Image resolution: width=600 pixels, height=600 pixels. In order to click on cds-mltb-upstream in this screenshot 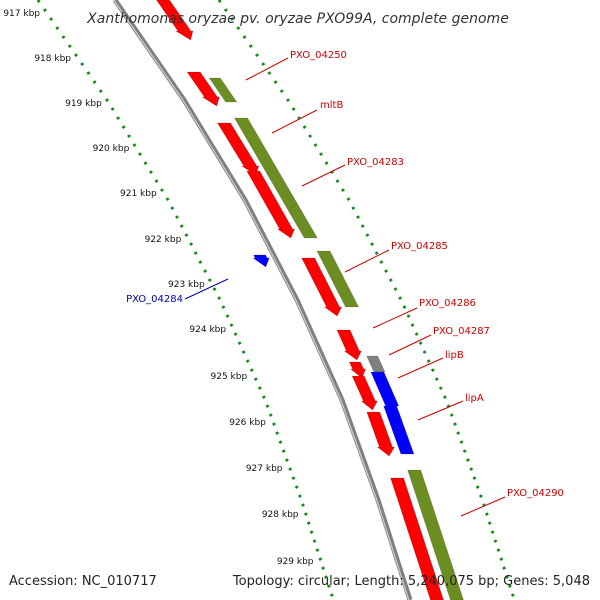, I will do `click(223, 90)`.